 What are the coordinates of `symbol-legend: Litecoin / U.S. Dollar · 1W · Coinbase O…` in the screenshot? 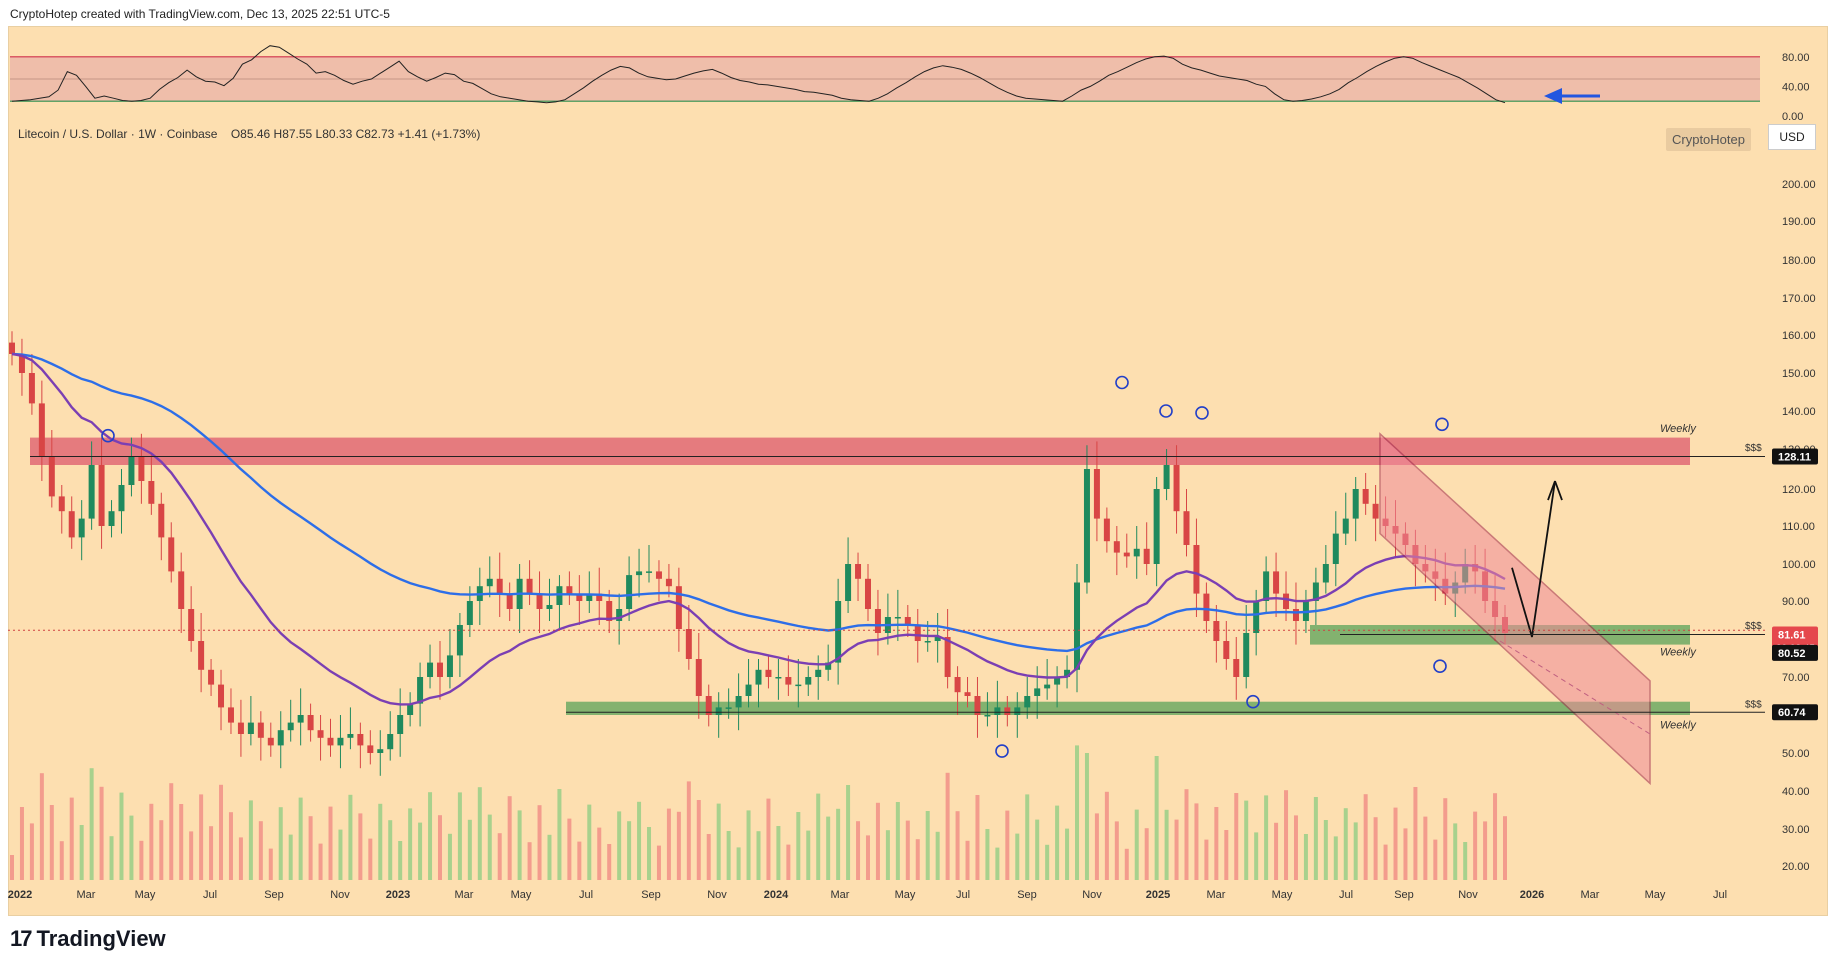 It's located at (249, 134).